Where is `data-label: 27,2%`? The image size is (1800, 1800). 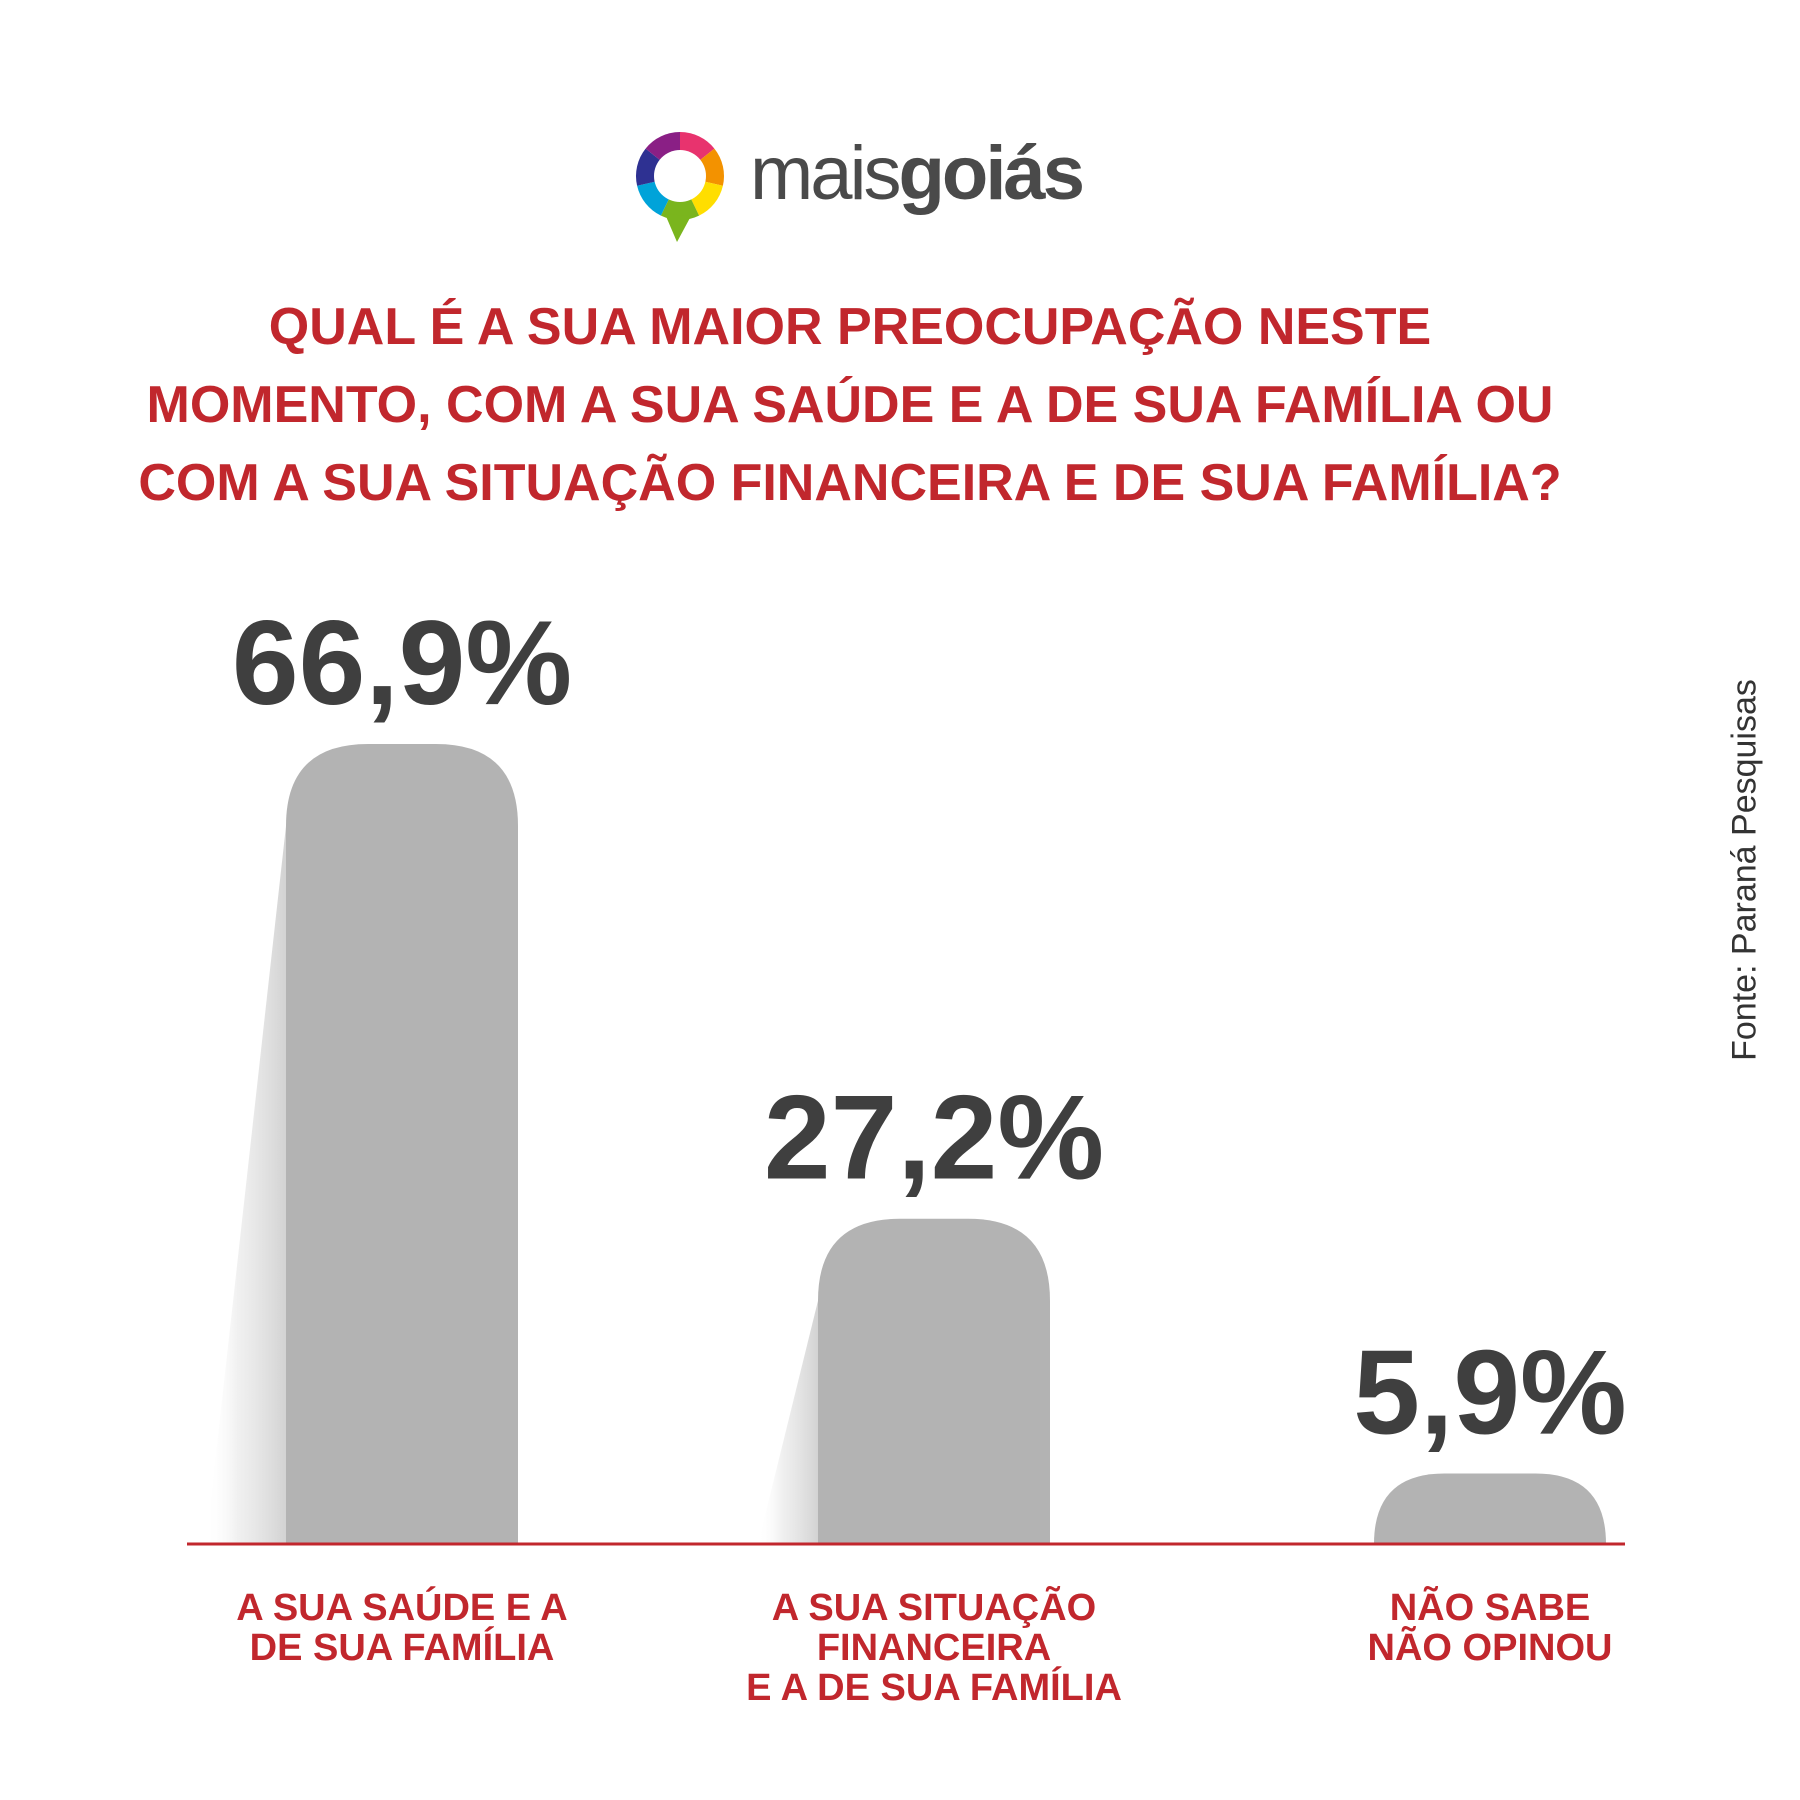
data-label: 27,2% is located at coordinates (934, 1138).